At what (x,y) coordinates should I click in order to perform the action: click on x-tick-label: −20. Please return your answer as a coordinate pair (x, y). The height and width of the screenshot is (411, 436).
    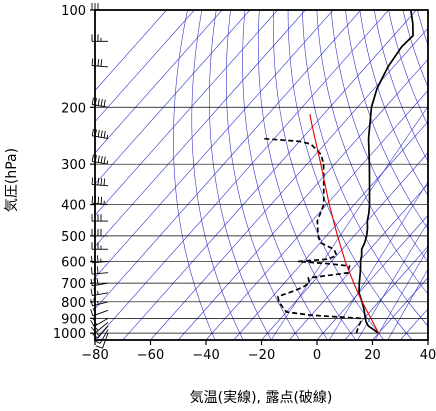
    Looking at the image, I should click on (261, 355).